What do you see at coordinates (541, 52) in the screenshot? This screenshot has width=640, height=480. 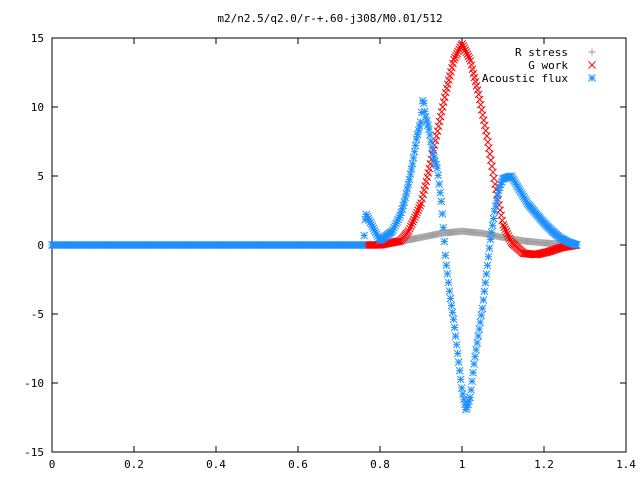 I see `legend-label: R stress` at bounding box center [541, 52].